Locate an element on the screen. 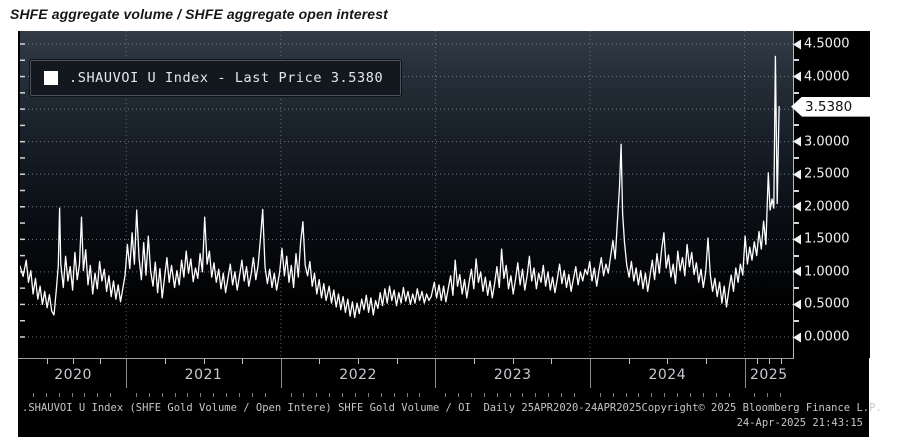 The height and width of the screenshot is (441, 899). legend-box: .SHAUVOI U Index - Last Price 3.5380 is located at coordinates (216, 78).